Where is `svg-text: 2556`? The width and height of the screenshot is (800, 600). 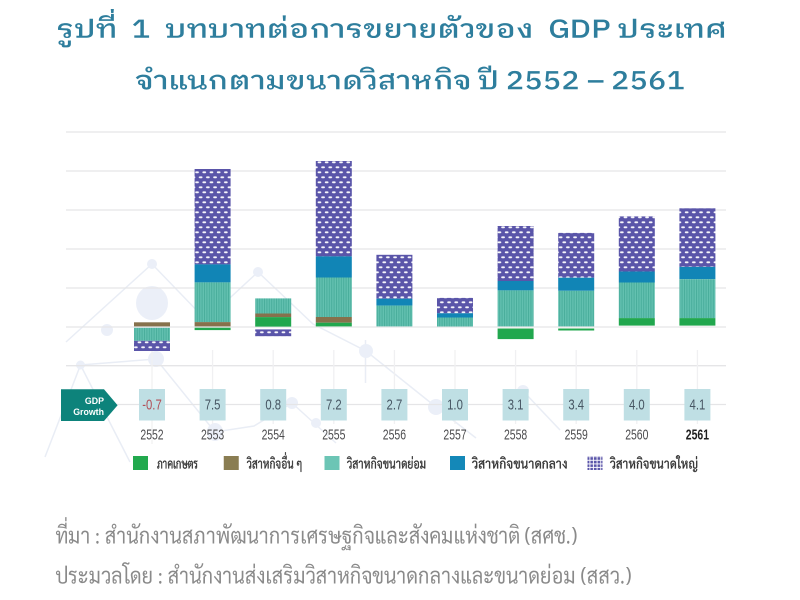 svg-text: 2556 is located at coordinates (394, 435).